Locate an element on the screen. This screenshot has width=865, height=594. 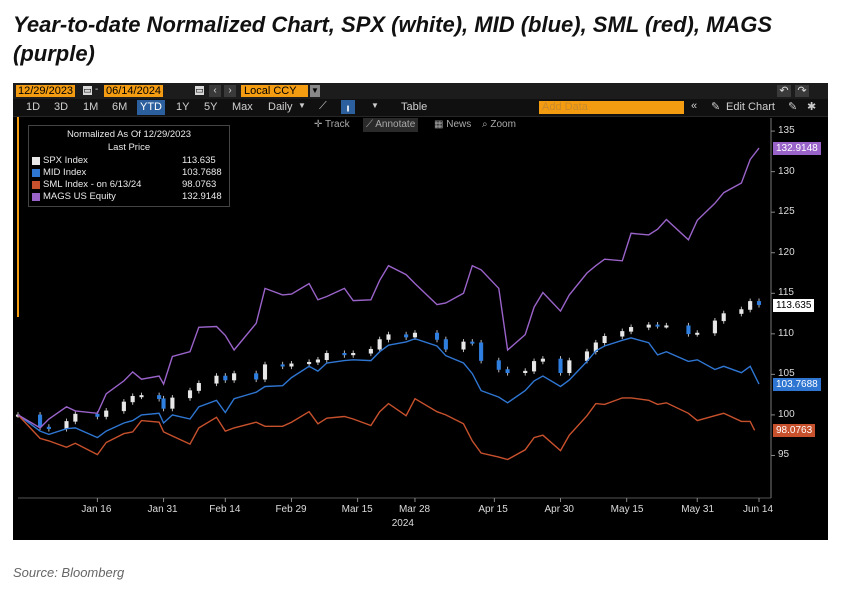
edit-chart-pencil-icon: ✎ is located at coordinates (716, 107).